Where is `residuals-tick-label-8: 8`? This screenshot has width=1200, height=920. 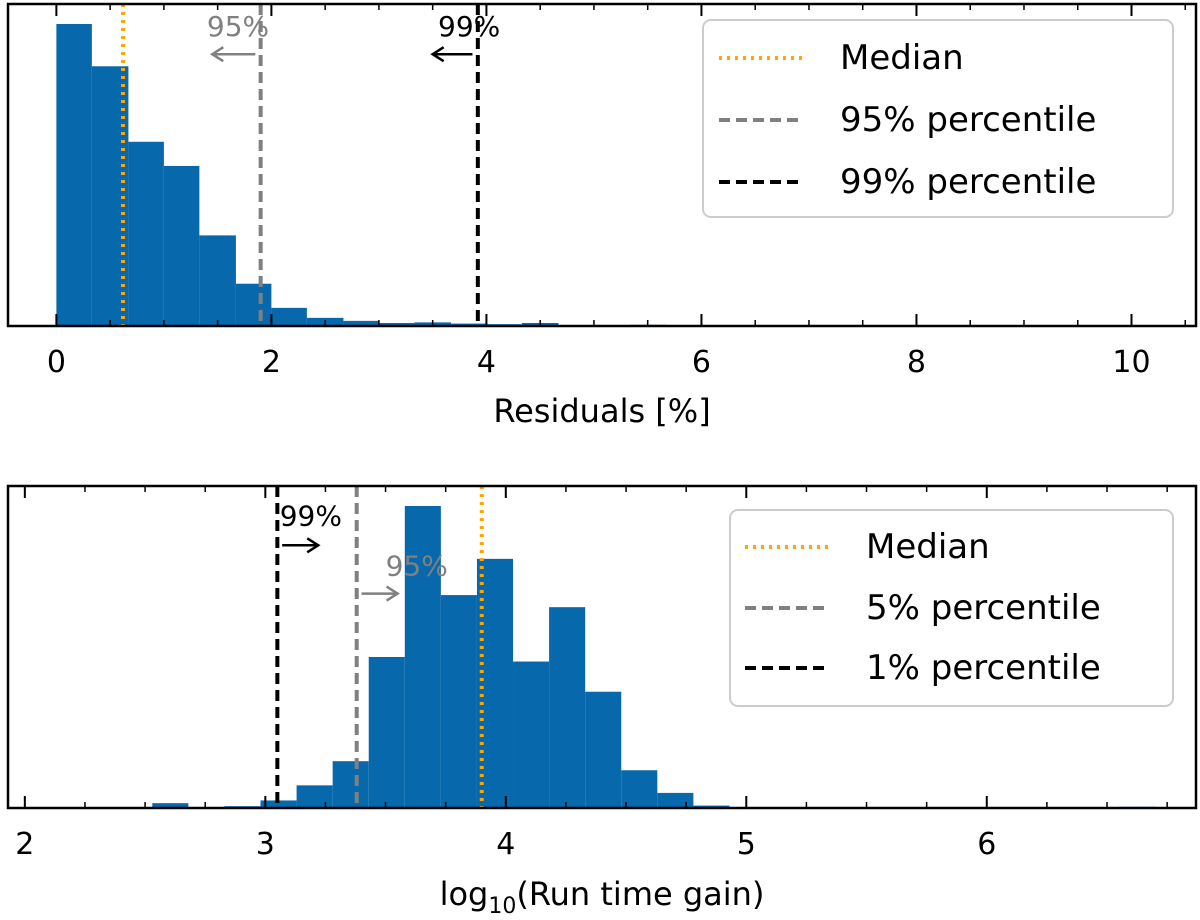
residuals-tick-label-8: 8 is located at coordinates (916, 362).